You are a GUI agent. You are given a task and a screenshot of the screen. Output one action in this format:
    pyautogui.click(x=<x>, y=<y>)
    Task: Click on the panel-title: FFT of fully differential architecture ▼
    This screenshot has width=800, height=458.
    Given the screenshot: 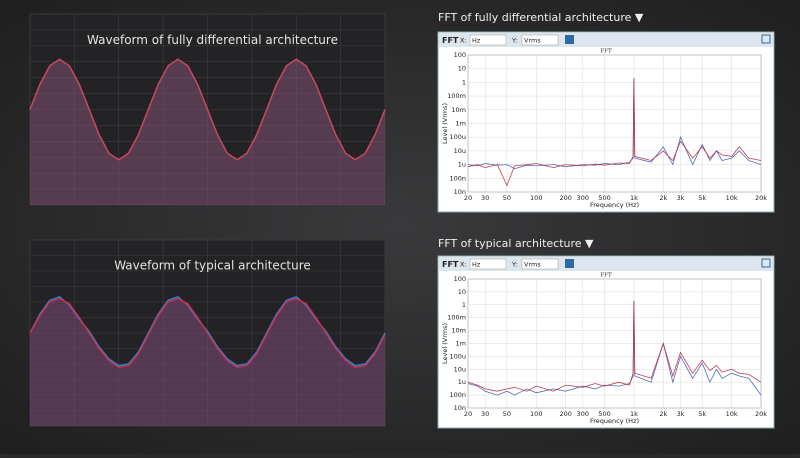 What is the action you would take?
    pyautogui.click(x=541, y=17)
    